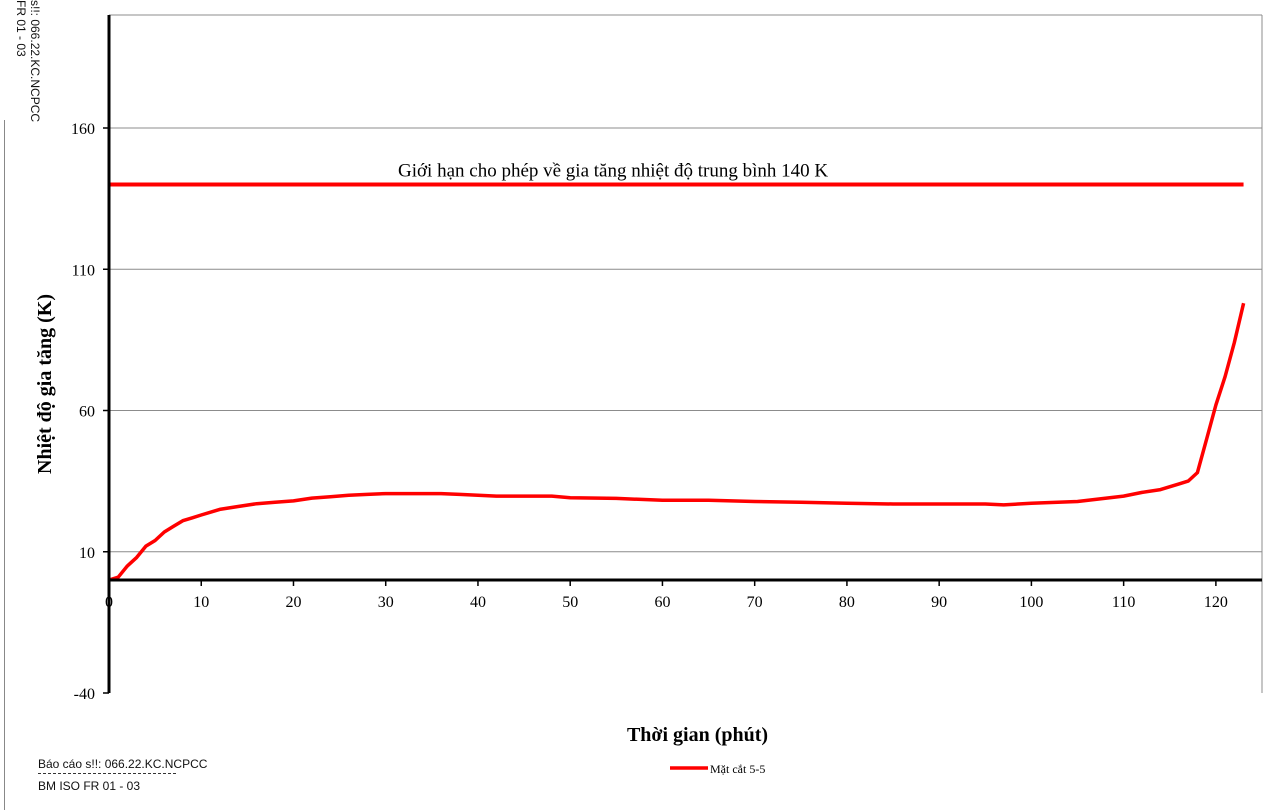  I want to click on footer-report-number: Báo cáo s!!: 066.22.KC.NCPCC, so click(123, 764).